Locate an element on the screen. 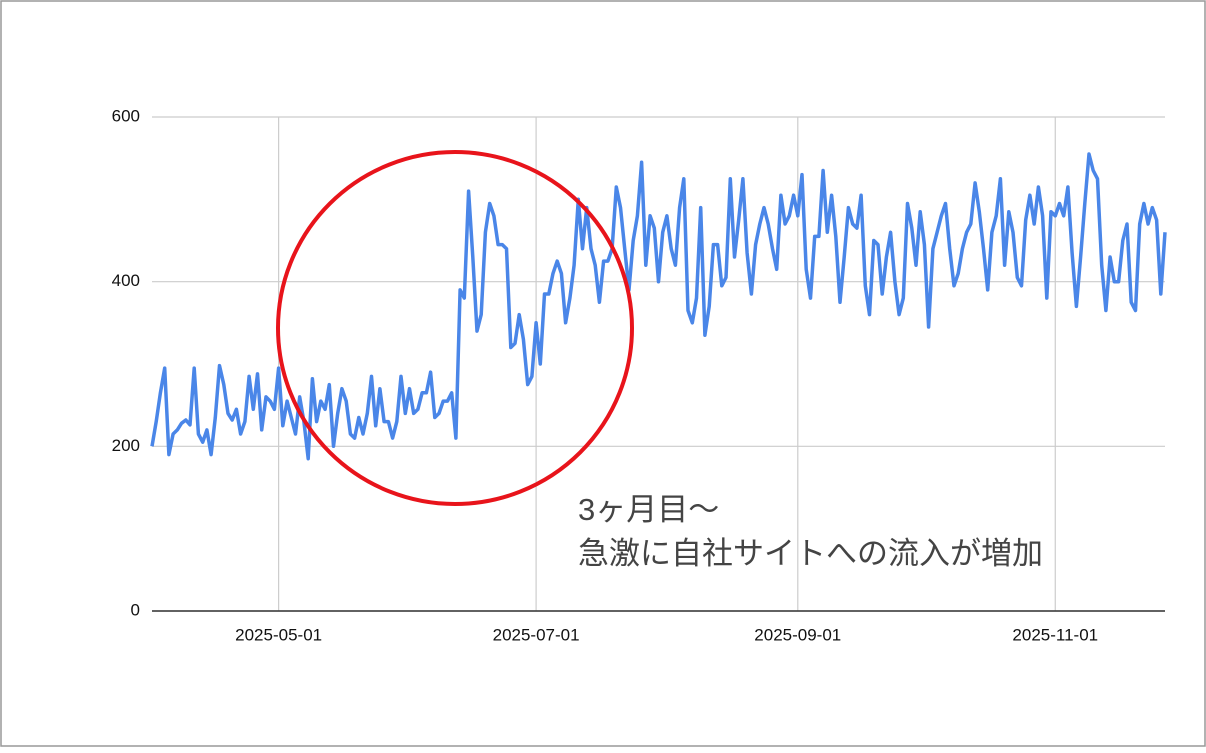 This screenshot has width=1206, height=753. x-tick-label: 2025-11-01 is located at coordinates (1055, 634).